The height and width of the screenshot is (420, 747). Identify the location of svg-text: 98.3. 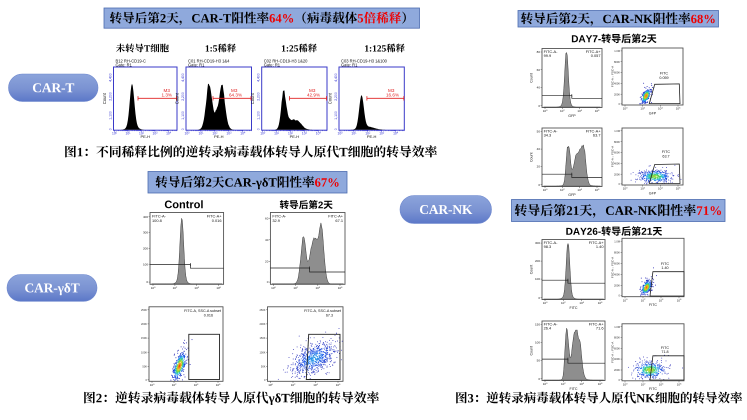
(548, 246).